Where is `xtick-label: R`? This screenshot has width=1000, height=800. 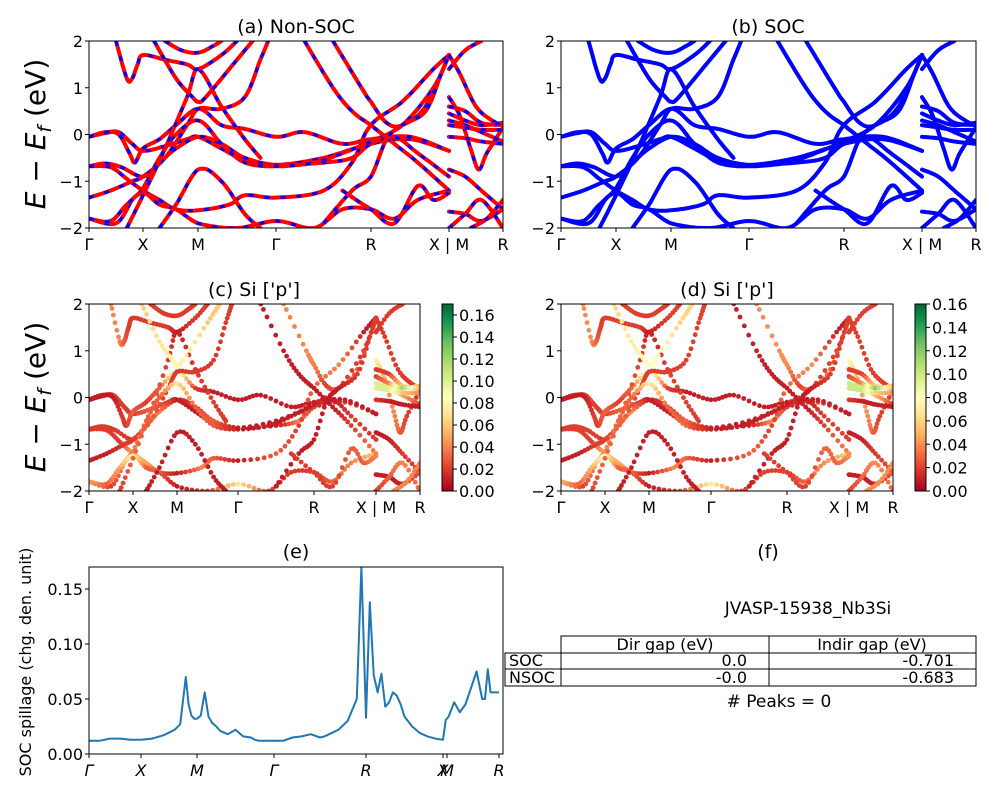 xtick-label: R is located at coordinates (843, 244).